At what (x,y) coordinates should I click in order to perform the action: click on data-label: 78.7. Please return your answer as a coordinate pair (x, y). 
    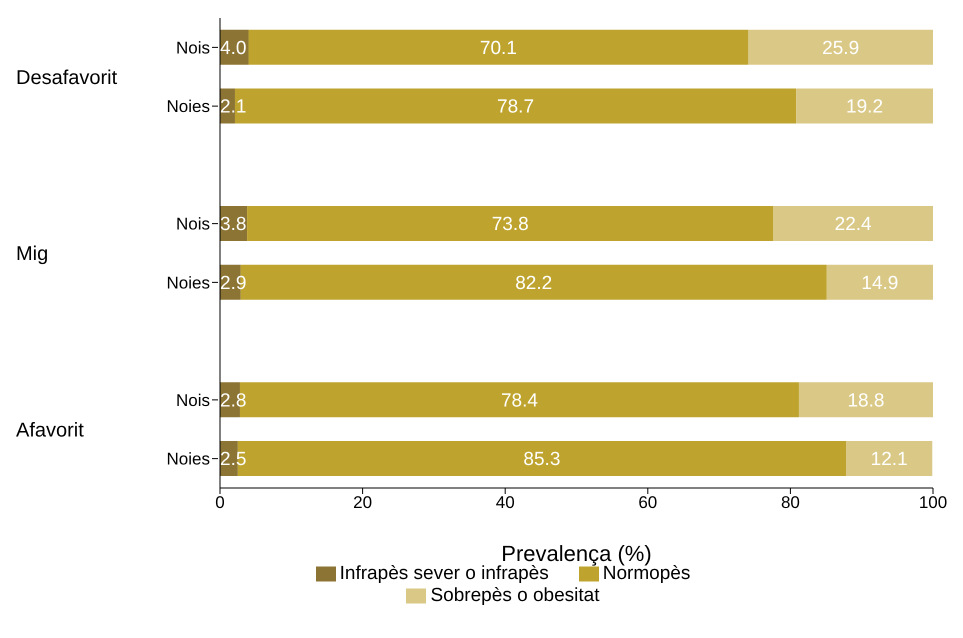
    Looking at the image, I should click on (515, 107).